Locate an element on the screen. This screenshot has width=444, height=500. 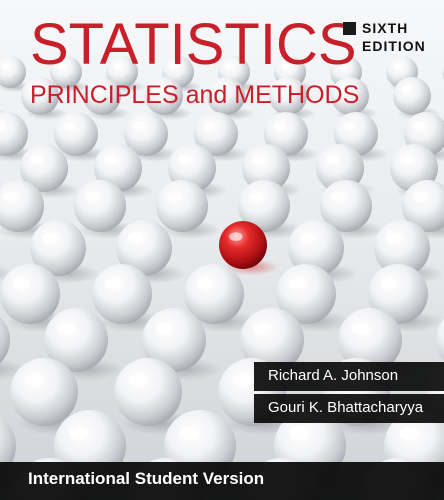
book-title: STATISTICS is located at coordinates (193, 44).